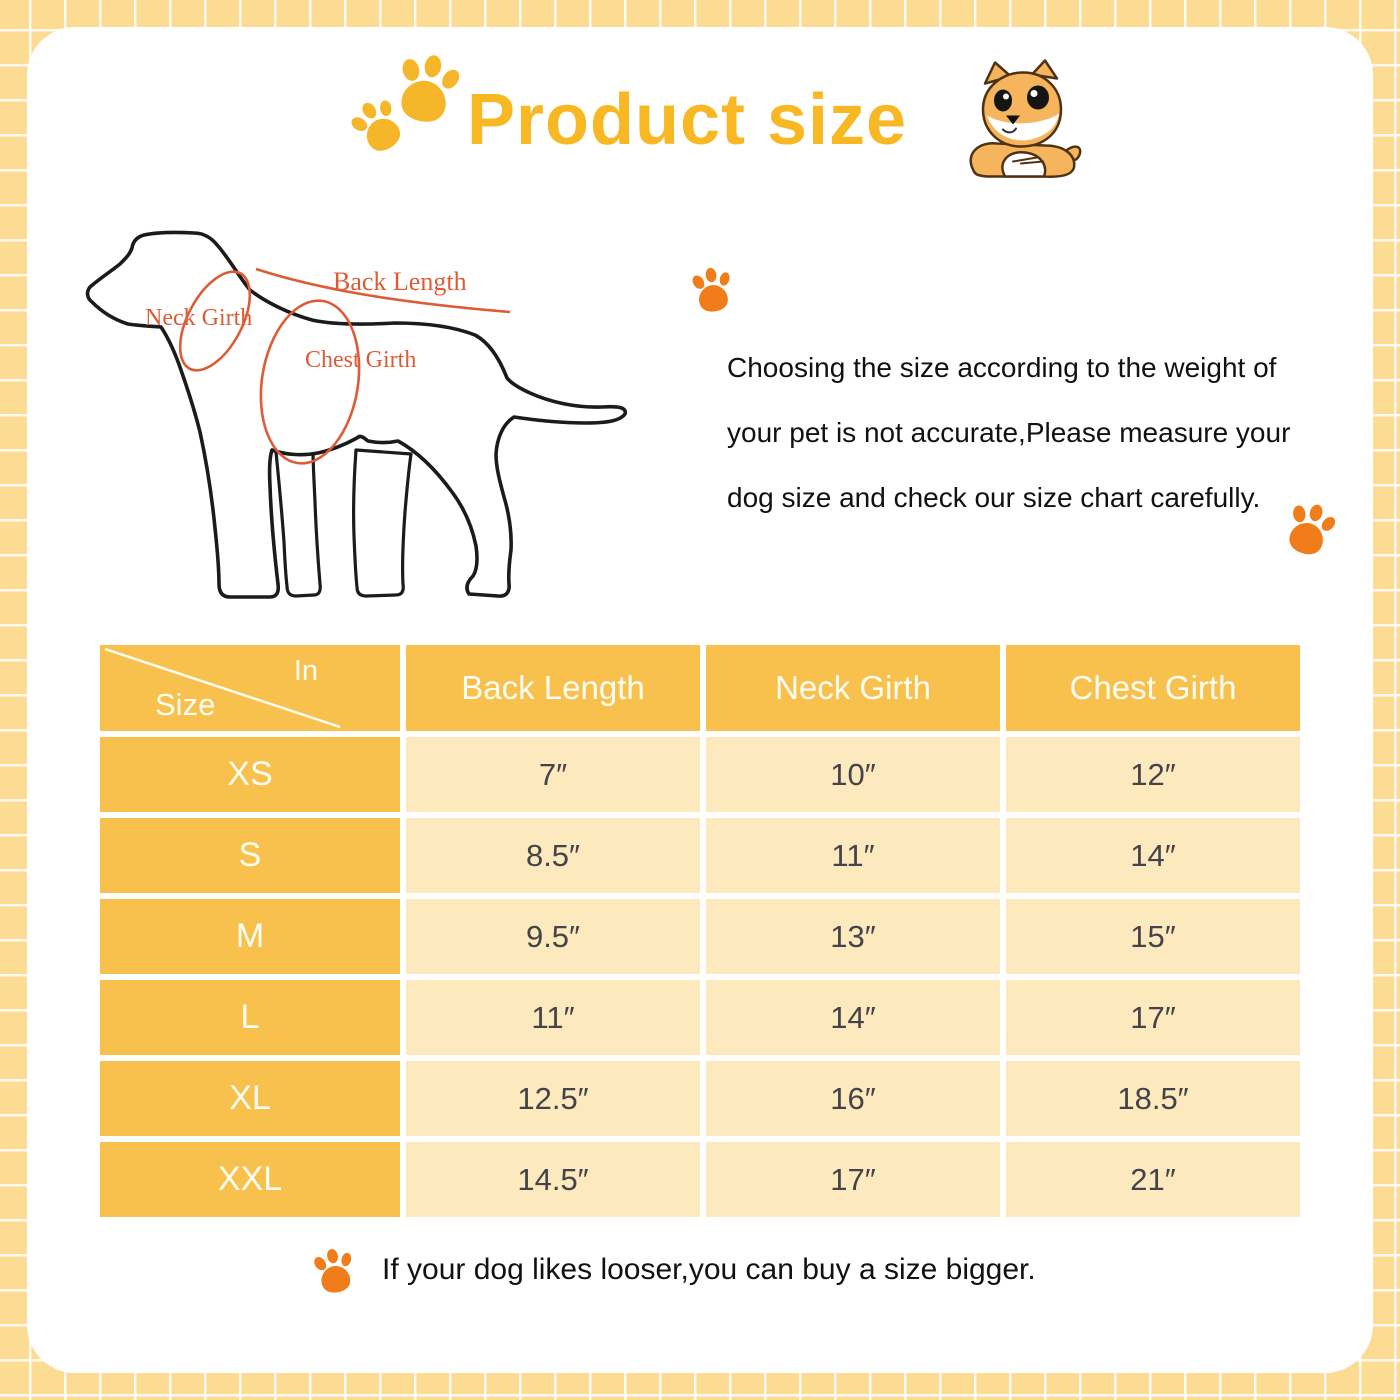  I want to click on row-label: S, so click(250, 855).